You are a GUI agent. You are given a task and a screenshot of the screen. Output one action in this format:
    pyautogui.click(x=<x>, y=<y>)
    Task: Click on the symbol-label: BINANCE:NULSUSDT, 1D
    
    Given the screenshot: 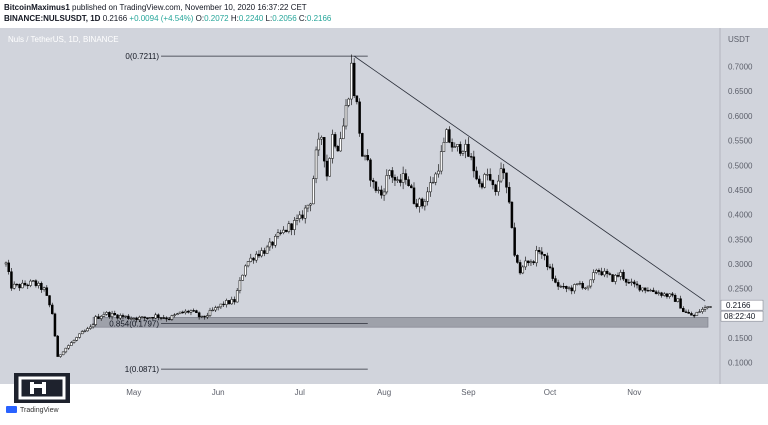 What is the action you would take?
    pyautogui.click(x=52, y=18)
    